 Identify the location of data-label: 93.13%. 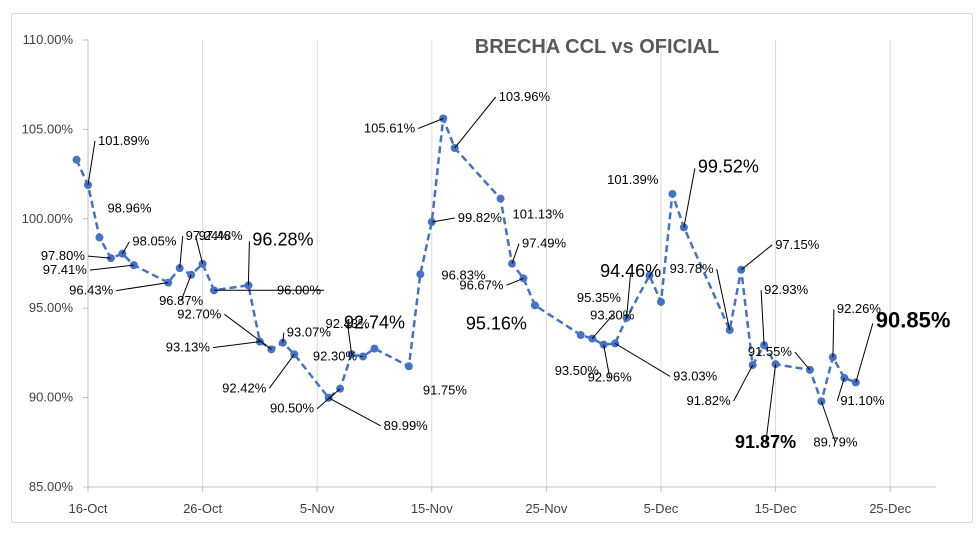
(188, 347).